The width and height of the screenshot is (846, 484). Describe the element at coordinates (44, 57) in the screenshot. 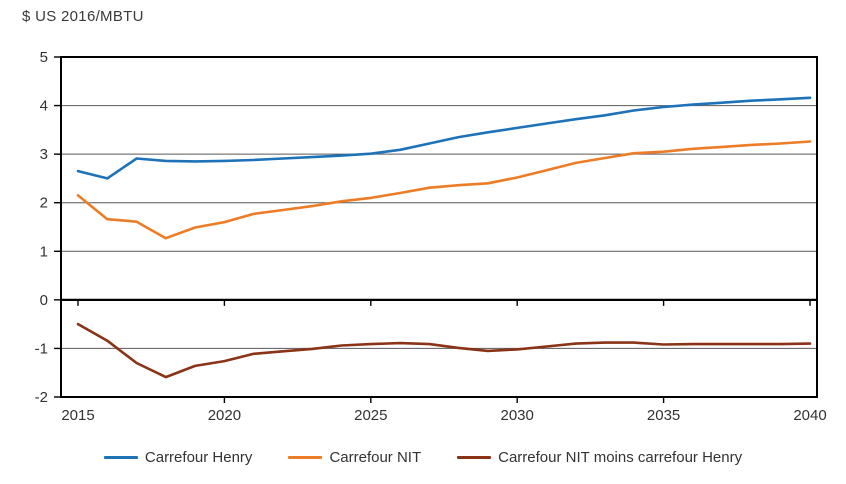

I see `y-tick-label: 5` at that location.